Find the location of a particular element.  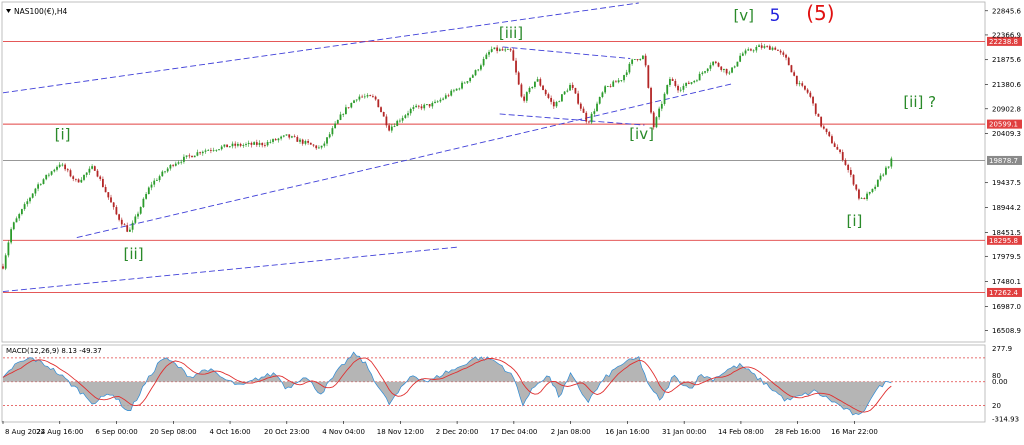

price-tick-label: 18451.5 is located at coordinates (1006, 233).